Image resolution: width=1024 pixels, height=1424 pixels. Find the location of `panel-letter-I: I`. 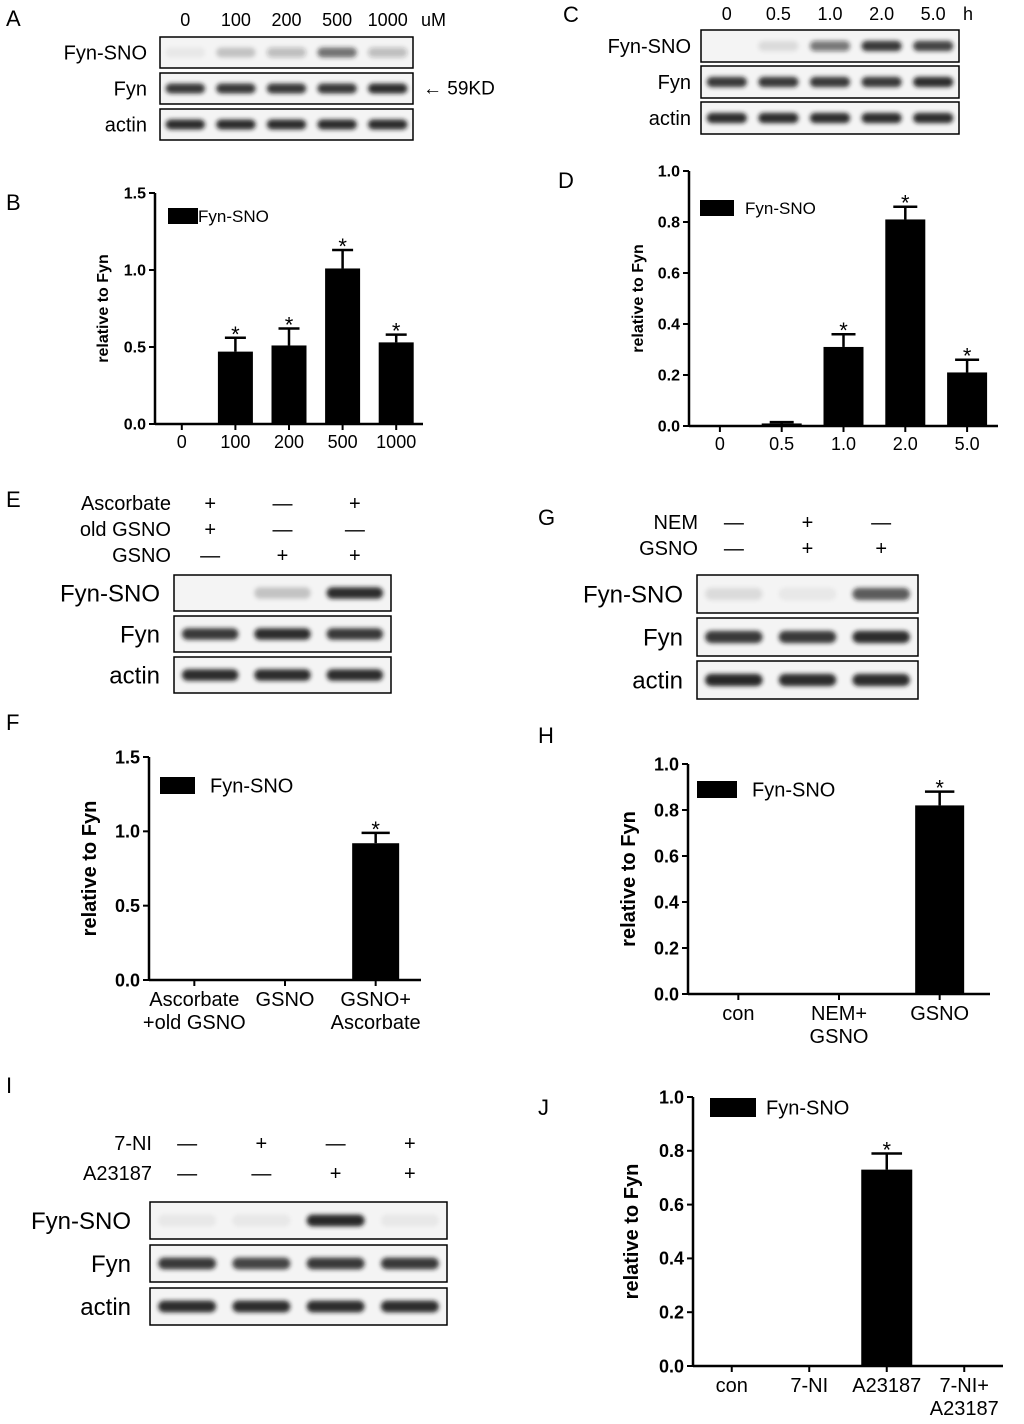

panel-letter-I: I is located at coordinates (9, 1085).